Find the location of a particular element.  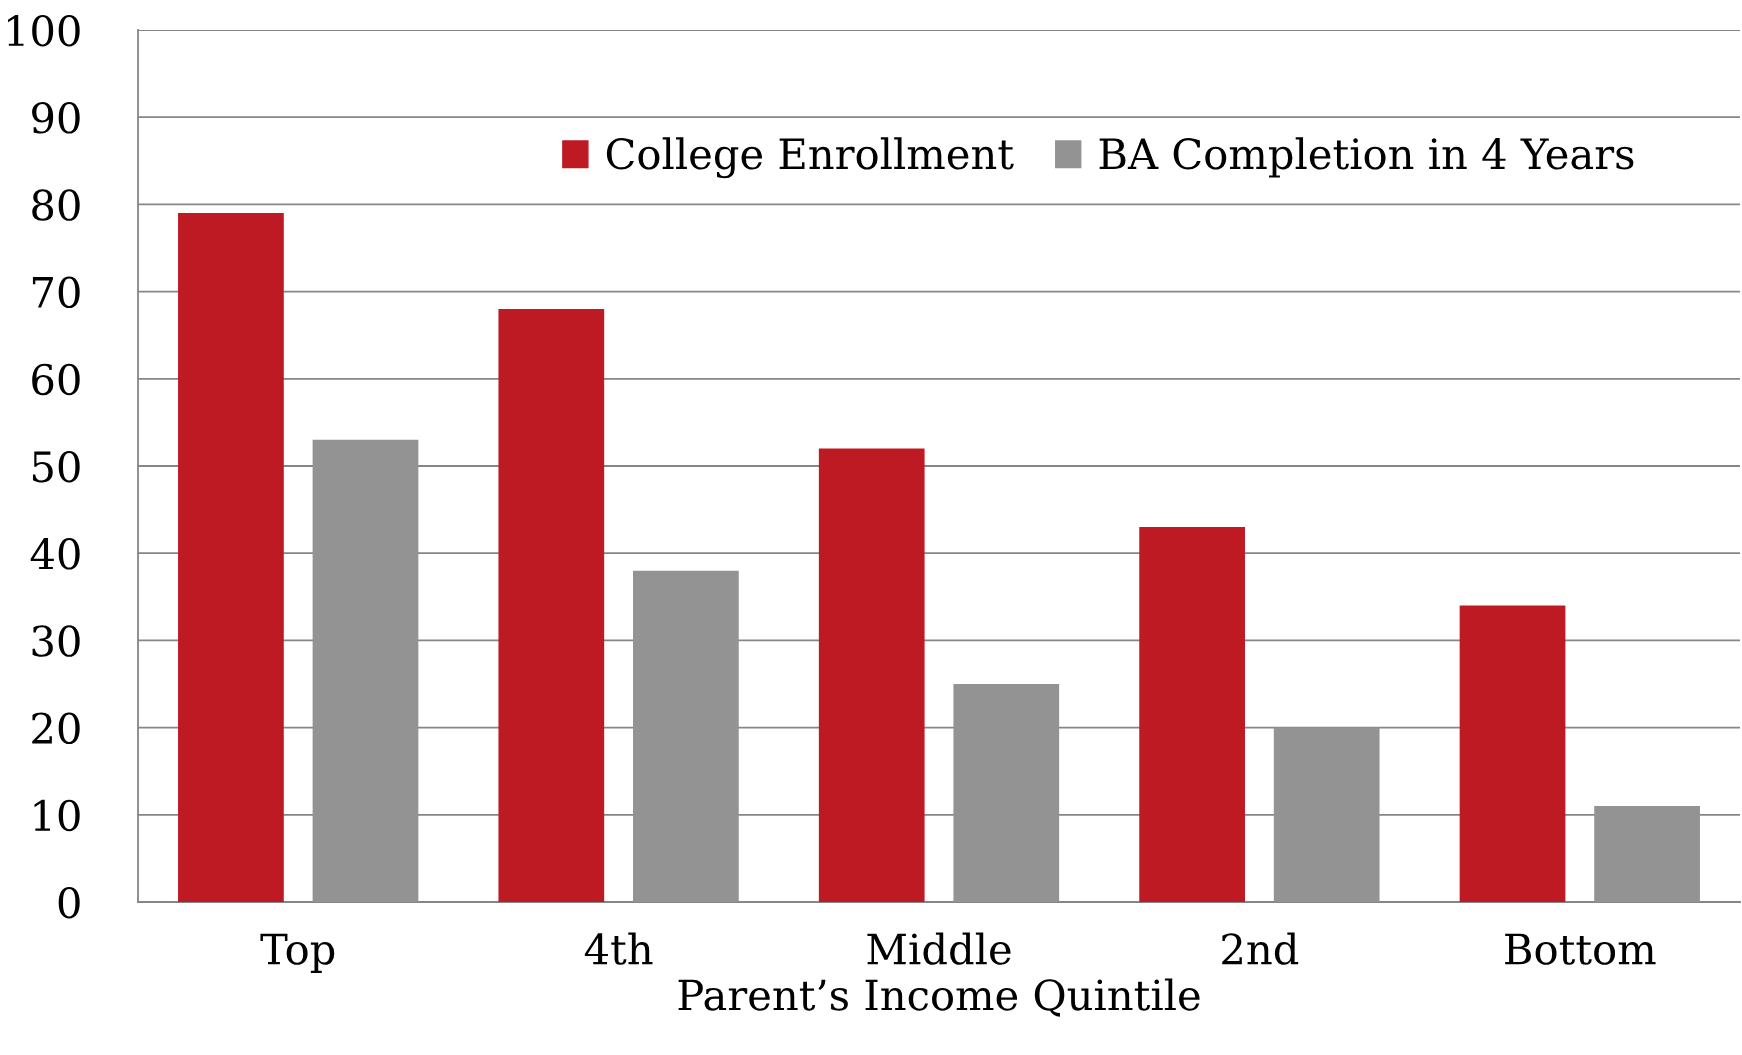

x-tick-label: 2nd is located at coordinates (1260, 948).